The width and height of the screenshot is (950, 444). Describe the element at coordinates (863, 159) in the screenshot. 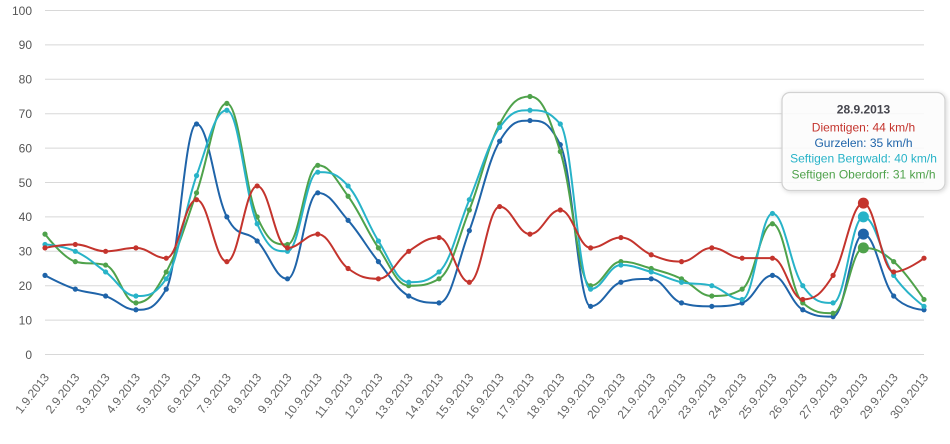

I see `svg-text: Seftigen Bergwald: 40 km/h` at that location.